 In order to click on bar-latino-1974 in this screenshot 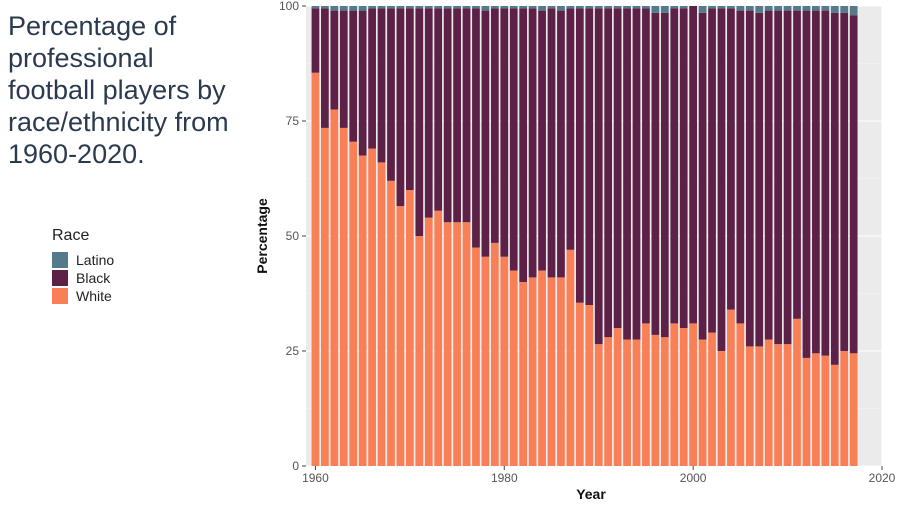, I will do `click(447, 7)`.